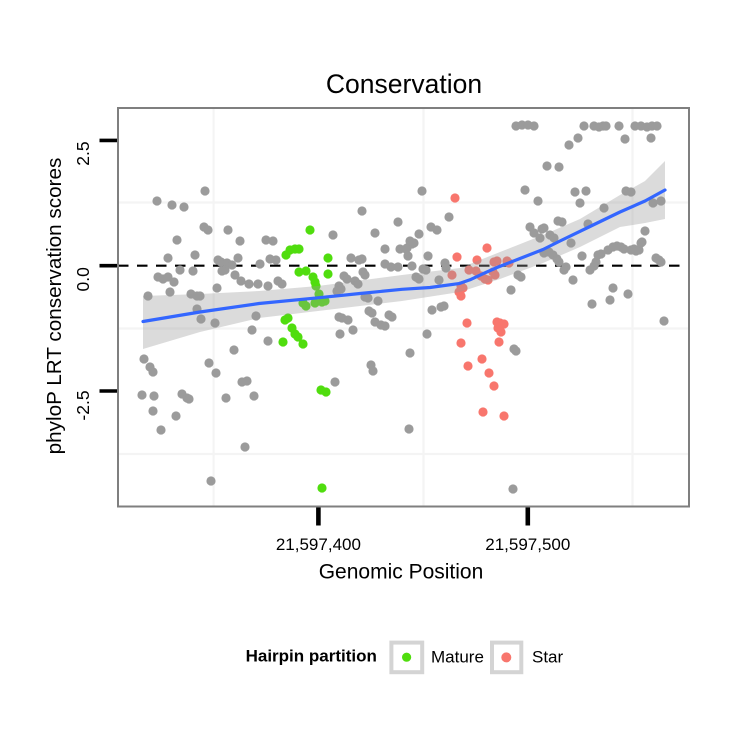 The width and height of the screenshot is (750, 750). Describe the element at coordinates (318, 544) in the screenshot. I see `svg-text: 21,597,400` at that location.